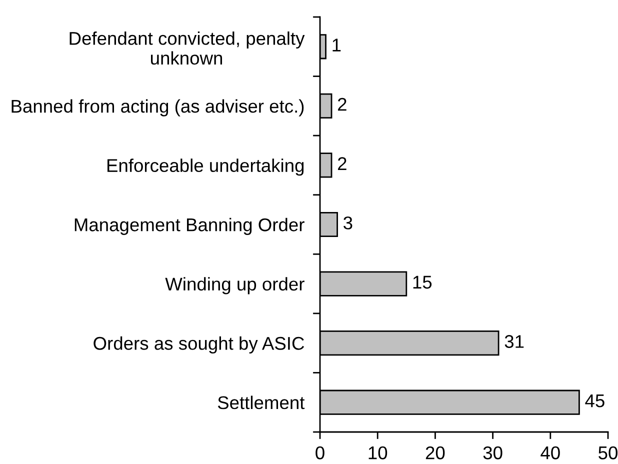 Image resolution: width=618 pixels, height=464 pixels. What do you see at coordinates (234, 285) in the screenshot?
I see `y-tick-label: Winding up order` at bounding box center [234, 285].